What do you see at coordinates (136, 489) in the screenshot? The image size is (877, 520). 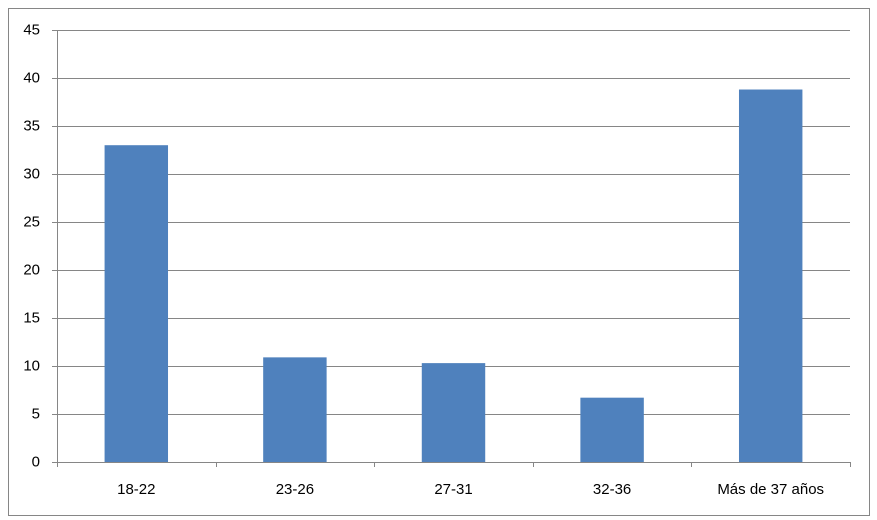 I see `x-tick-label: 18-22` at bounding box center [136, 489].